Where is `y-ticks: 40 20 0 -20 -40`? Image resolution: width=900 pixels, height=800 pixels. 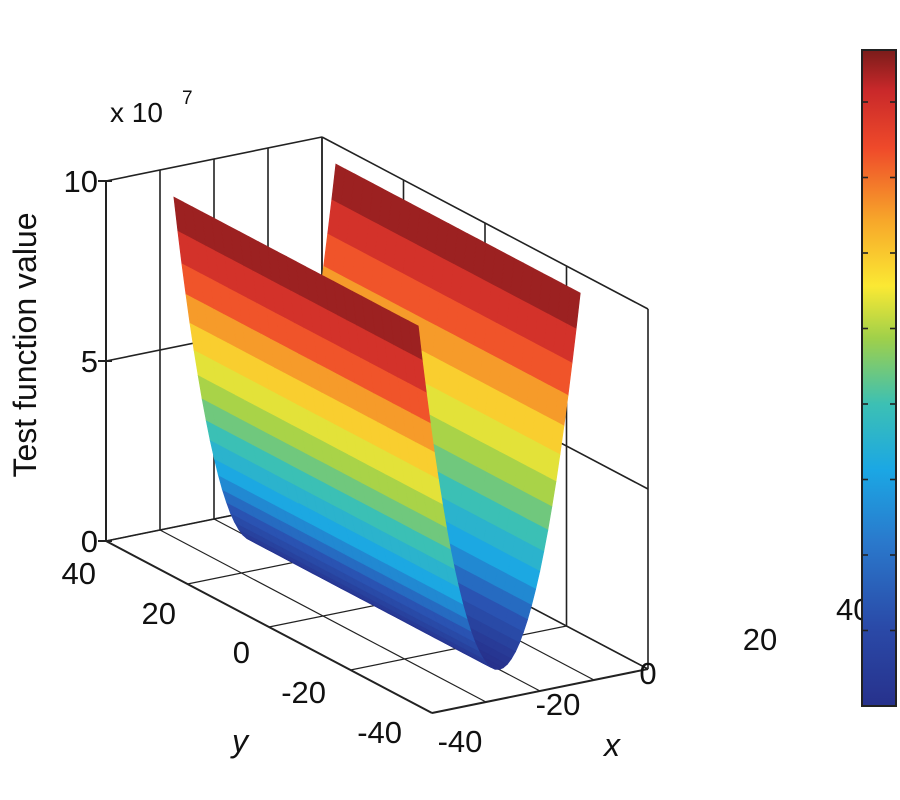
y-ticks: 40 20 0 -20 -40 is located at coordinates (232, 653).